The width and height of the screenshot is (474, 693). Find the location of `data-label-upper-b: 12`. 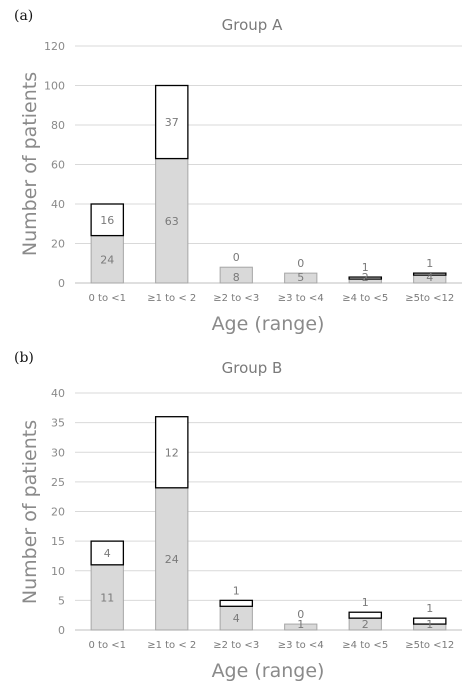

data-label-upper-b: 12 is located at coordinates (172, 452).